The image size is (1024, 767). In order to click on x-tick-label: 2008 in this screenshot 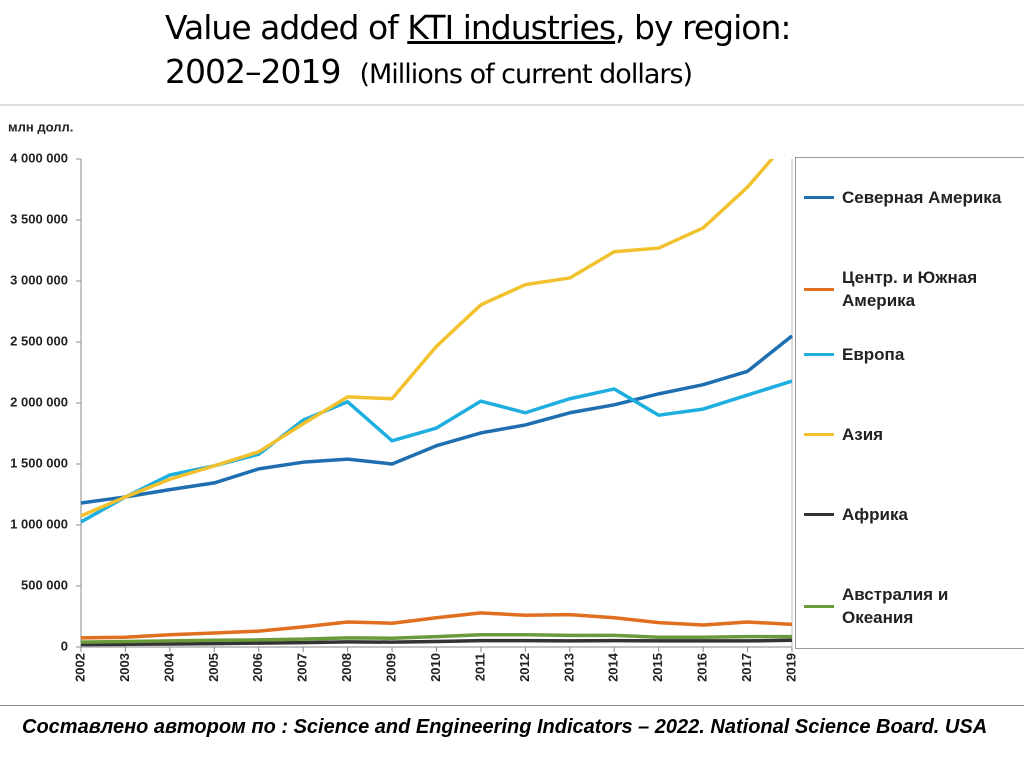, I will do `click(346, 667)`.